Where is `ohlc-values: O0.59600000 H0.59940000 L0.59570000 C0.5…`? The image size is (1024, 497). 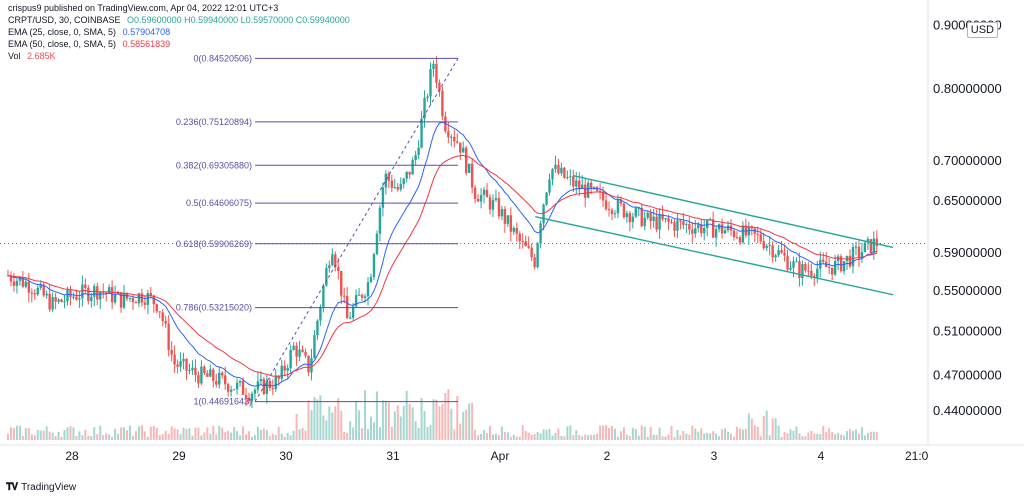
ohlc-values: O0.59600000 H0.59940000 L0.59570000 C0.5… is located at coordinates (238, 20).